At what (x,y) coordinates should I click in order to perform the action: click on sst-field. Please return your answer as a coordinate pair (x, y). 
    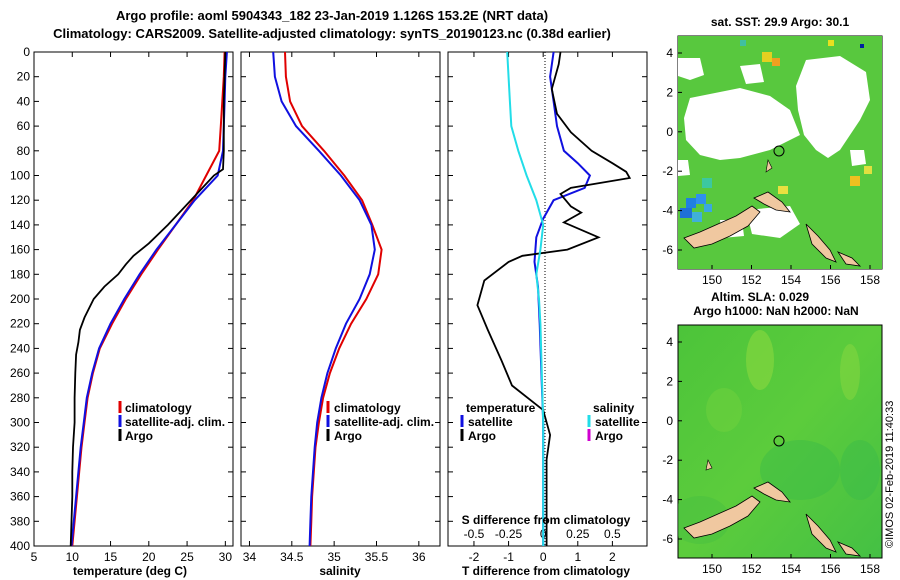
    Looking at the image, I should click on (780, 152).